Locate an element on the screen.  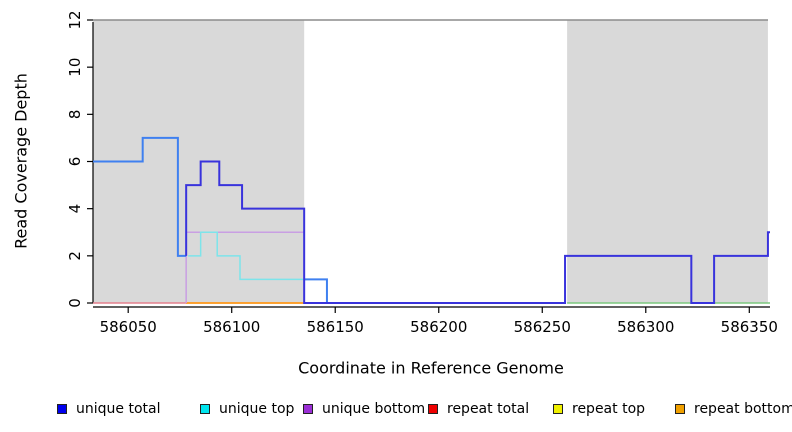
y-tick-label: 0 is located at coordinates (75, 303).